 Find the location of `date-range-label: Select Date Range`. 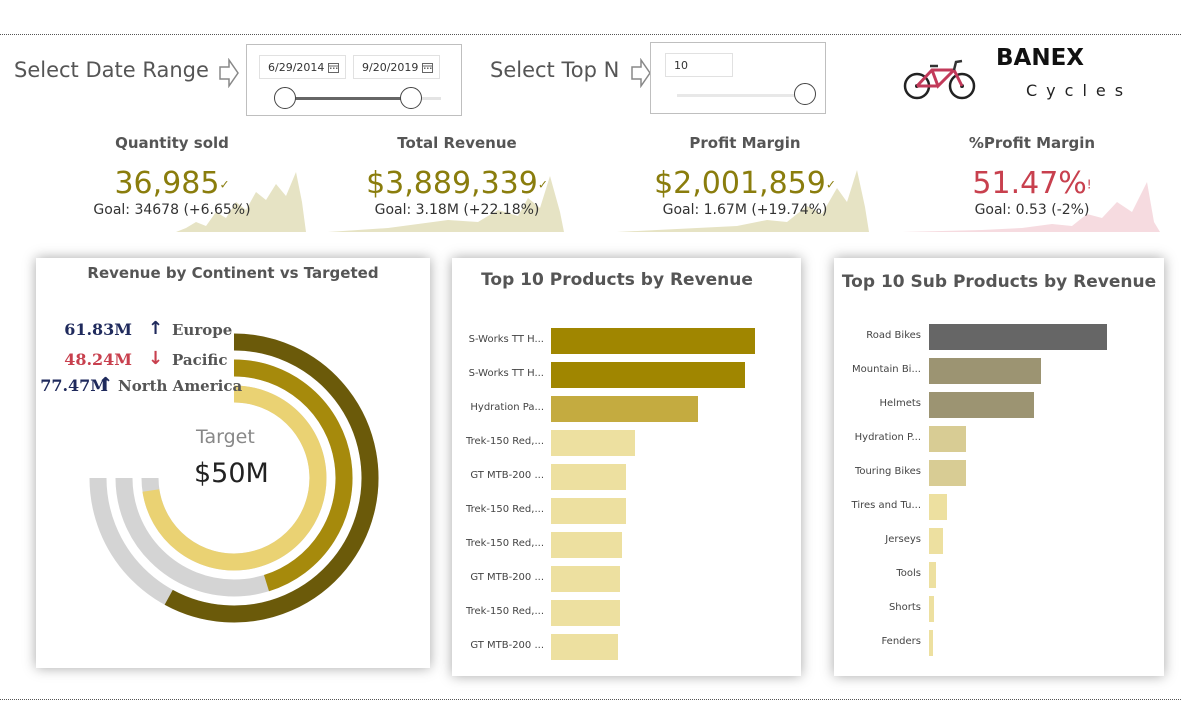

date-range-label: Select Date Range is located at coordinates (111, 70).